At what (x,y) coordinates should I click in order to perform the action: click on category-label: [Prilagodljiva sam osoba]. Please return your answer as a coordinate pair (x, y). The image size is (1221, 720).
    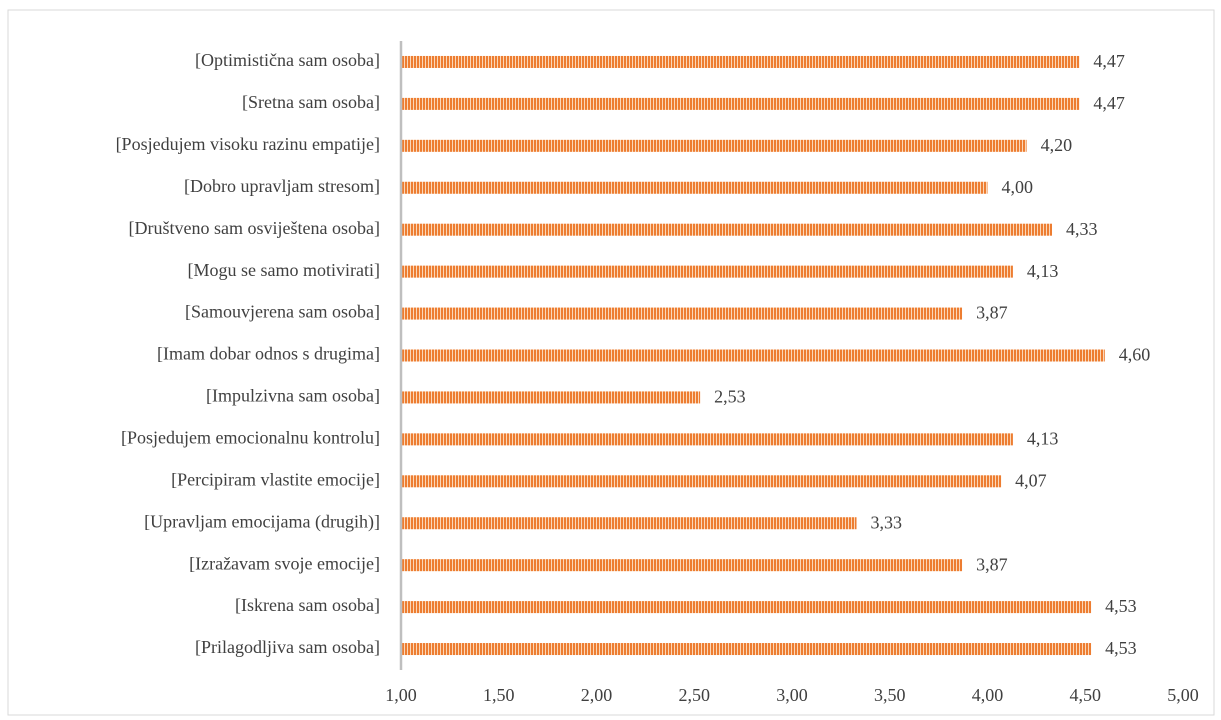
    Looking at the image, I should click on (287, 647).